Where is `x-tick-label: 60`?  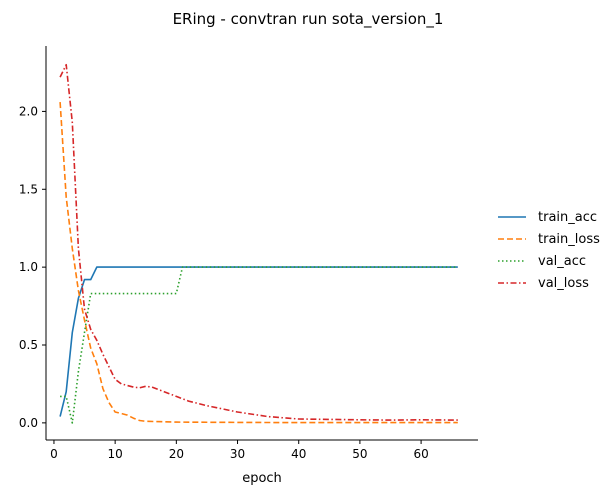
x-tick-label: 60 is located at coordinates (420, 454).